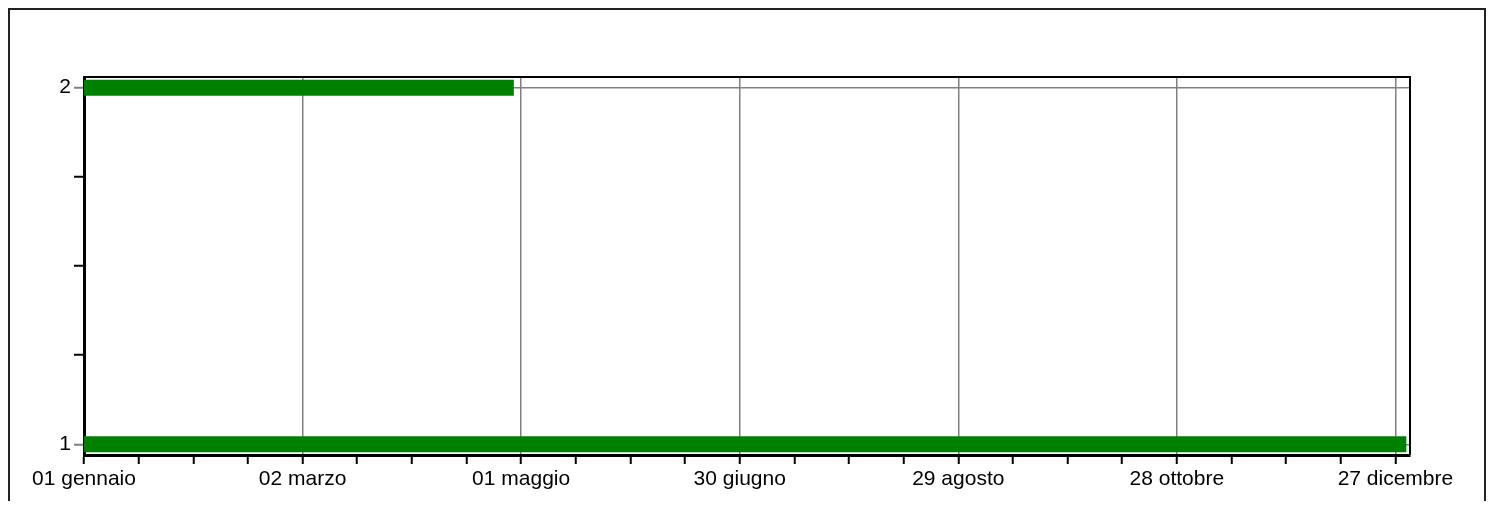 This screenshot has height=509, width=1494. What do you see at coordinates (958, 478) in the screenshot?
I see `x-tick-label: 29 agosto` at bounding box center [958, 478].